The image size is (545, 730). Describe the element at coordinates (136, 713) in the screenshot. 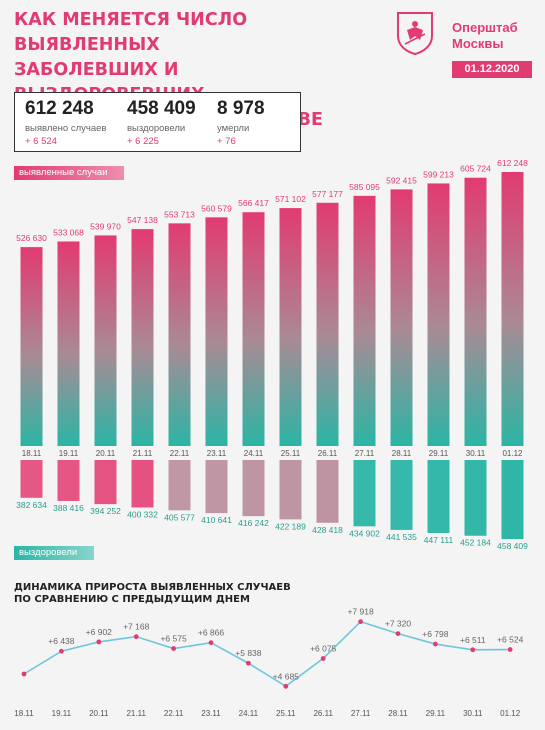

I see `trend-x-tick: 21.11` at that location.